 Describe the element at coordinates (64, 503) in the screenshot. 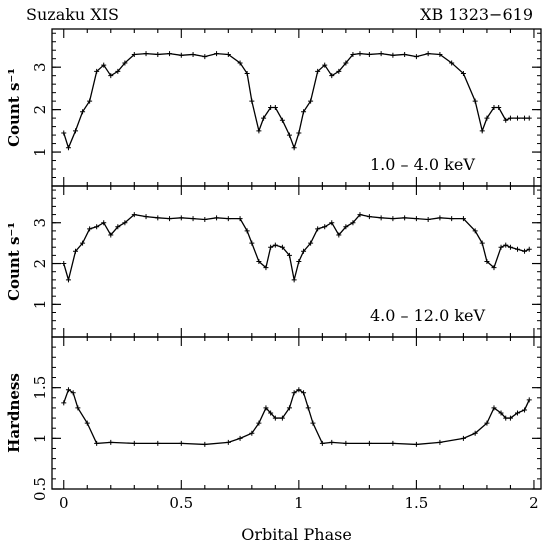

I see `x-tick-label: 0` at that location.